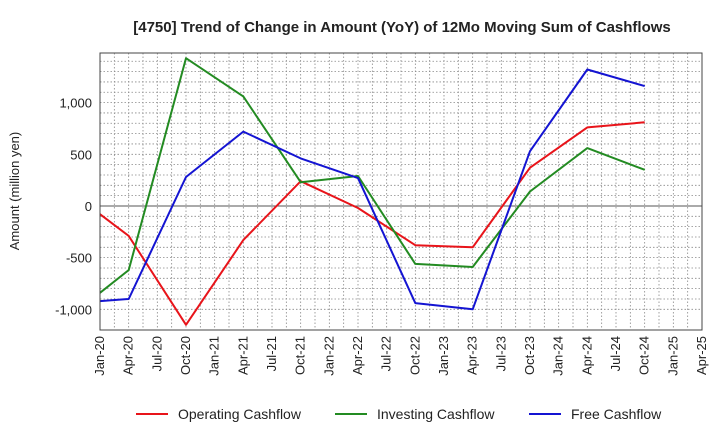 The width and height of the screenshot is (720, 440). Describe the element at coordinates (81, 154) in the screenshot. I see `y-tick-label: 500` at that location.